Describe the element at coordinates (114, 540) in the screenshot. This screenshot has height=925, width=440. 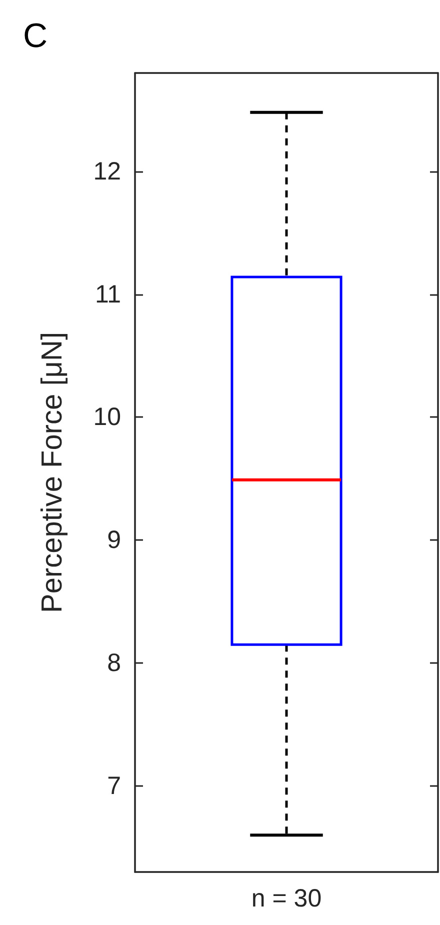
I see `y-tick-label: 9` at that location.